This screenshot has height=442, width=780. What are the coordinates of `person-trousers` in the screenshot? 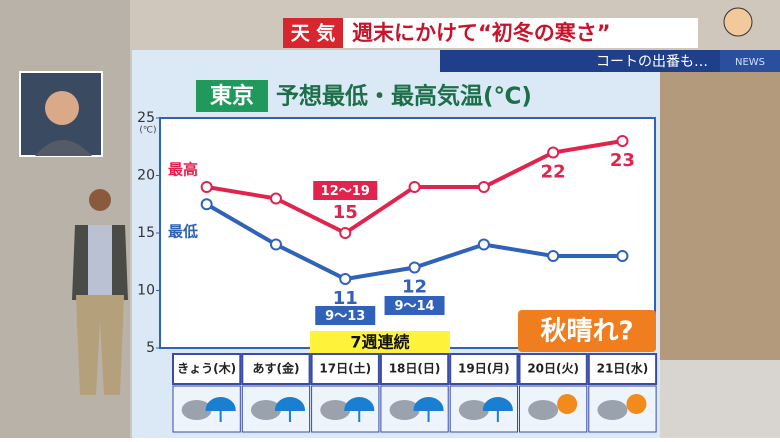 It's located at (100, 345).